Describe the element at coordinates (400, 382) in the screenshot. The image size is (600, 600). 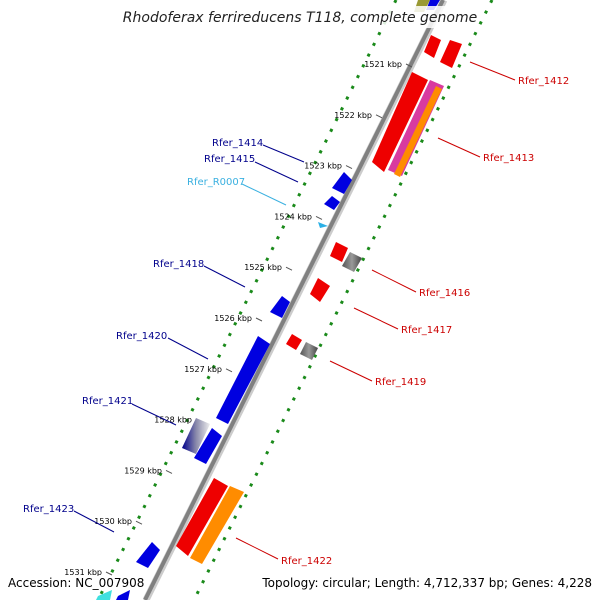
I see `label-rfer-1419: Rfer_1419` at that location.